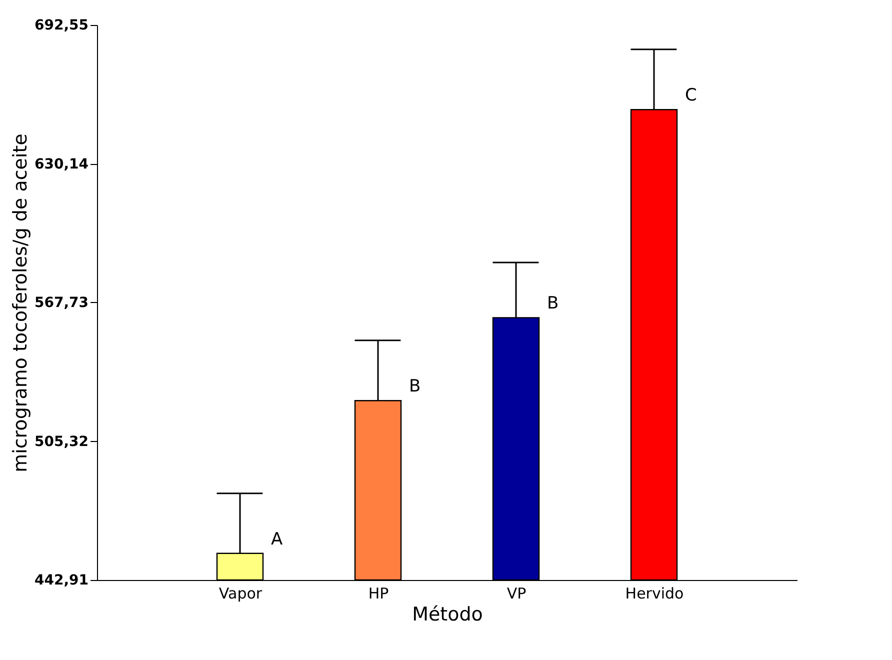 The height and width of the screenshot is (660, 892). Describe the element at coordinates (61, 26) in the screenshot. I see `y-tick-label: 692,55` at that location.